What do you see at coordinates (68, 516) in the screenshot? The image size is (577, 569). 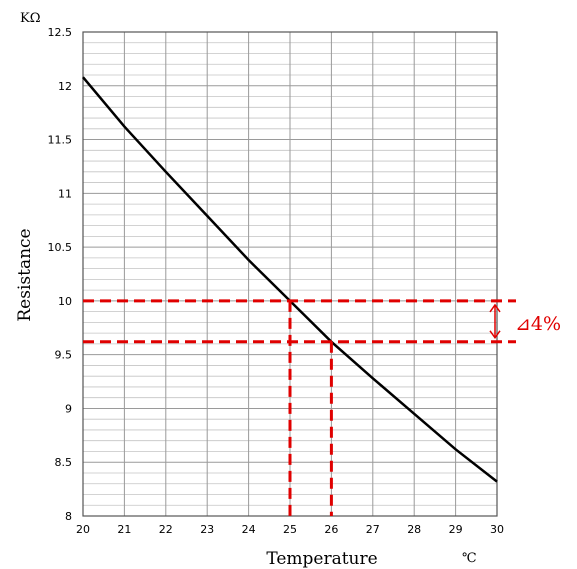 I see `y-tick-label: 8` at bounding box center [68, 516].